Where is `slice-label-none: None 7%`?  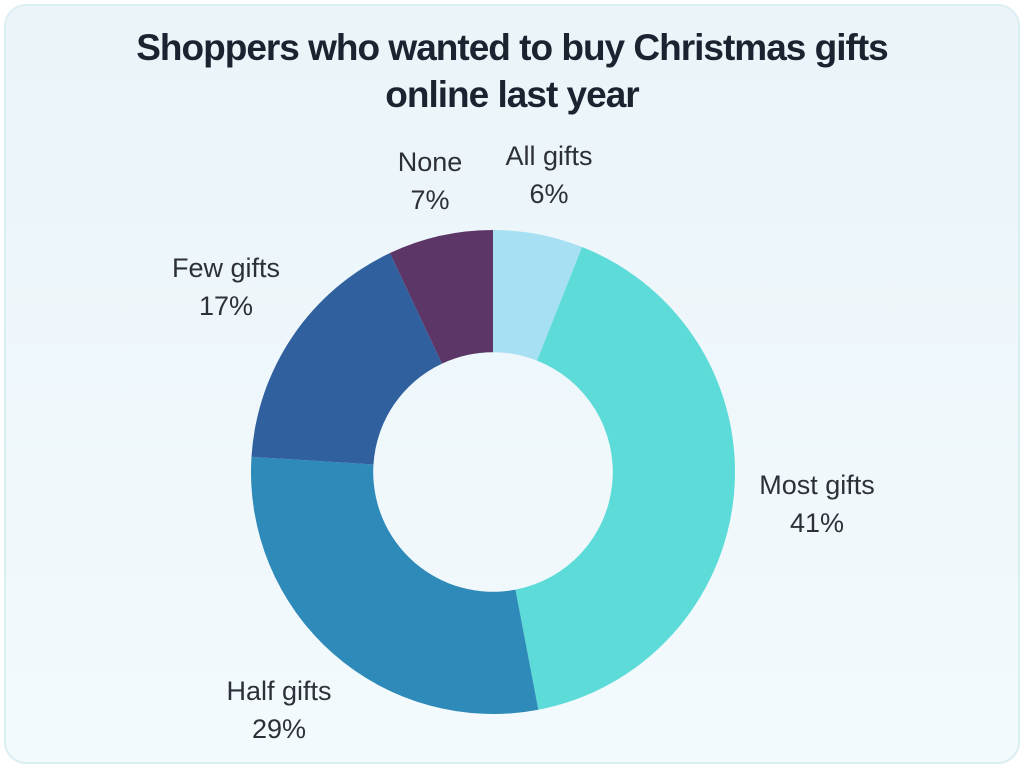
slice-label-none: None 7% is located at coordinates (430, 181).